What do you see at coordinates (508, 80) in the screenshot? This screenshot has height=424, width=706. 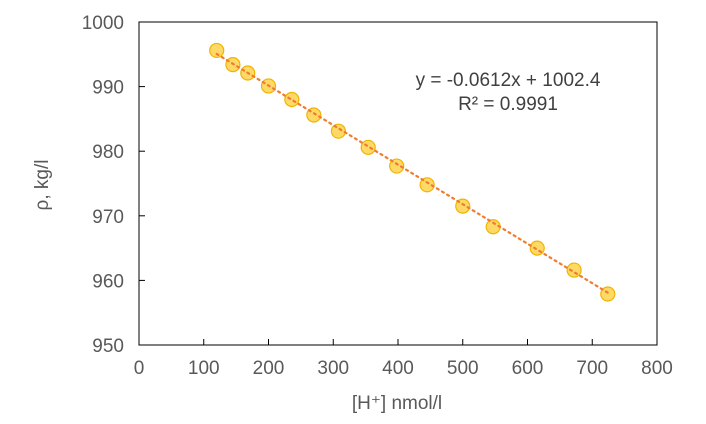 I see `trendline-equation: y = -0.0612x + 1002.4` at bounding box center [508, 80].